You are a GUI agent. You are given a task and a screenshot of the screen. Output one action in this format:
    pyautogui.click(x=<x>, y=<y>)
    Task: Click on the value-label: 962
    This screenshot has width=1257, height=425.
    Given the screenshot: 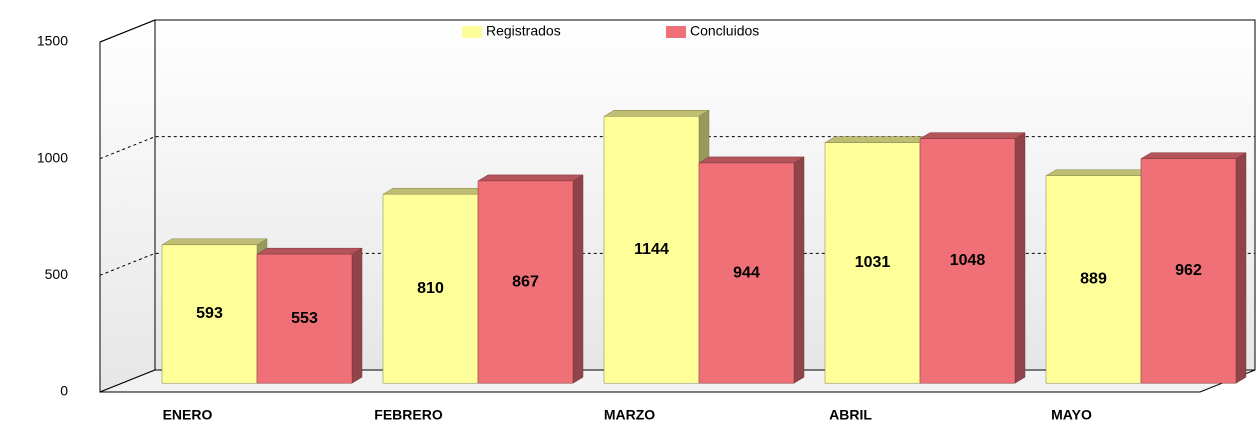 What is the action you would take?
    pyautogui.click(x=1188, y=270)
    